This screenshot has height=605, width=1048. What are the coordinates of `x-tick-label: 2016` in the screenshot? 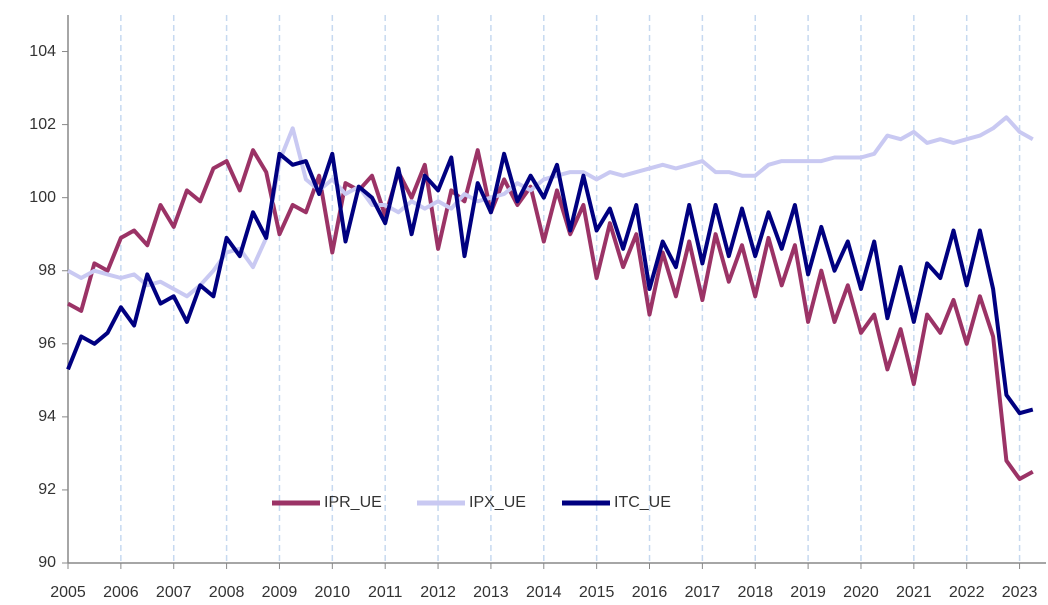 It's located at (650, 592).